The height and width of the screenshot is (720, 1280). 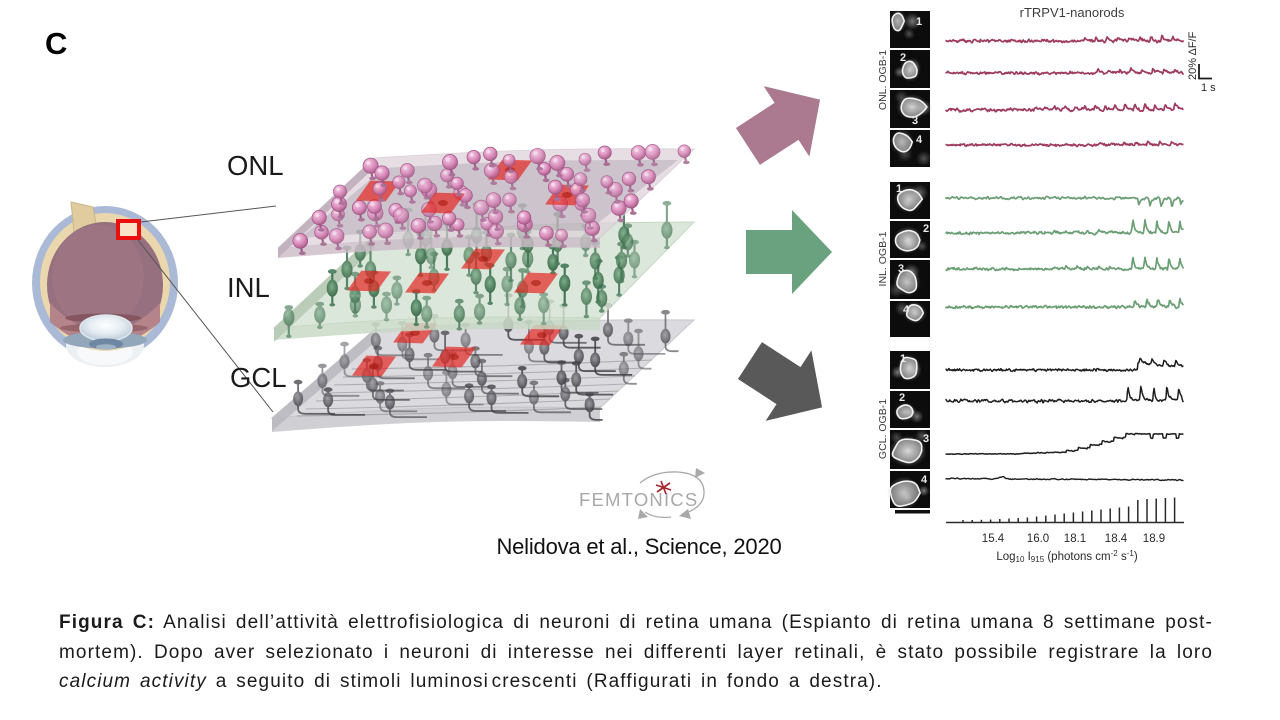 I want to click on svg-text: 16.0, so click(x=1038, y=539).